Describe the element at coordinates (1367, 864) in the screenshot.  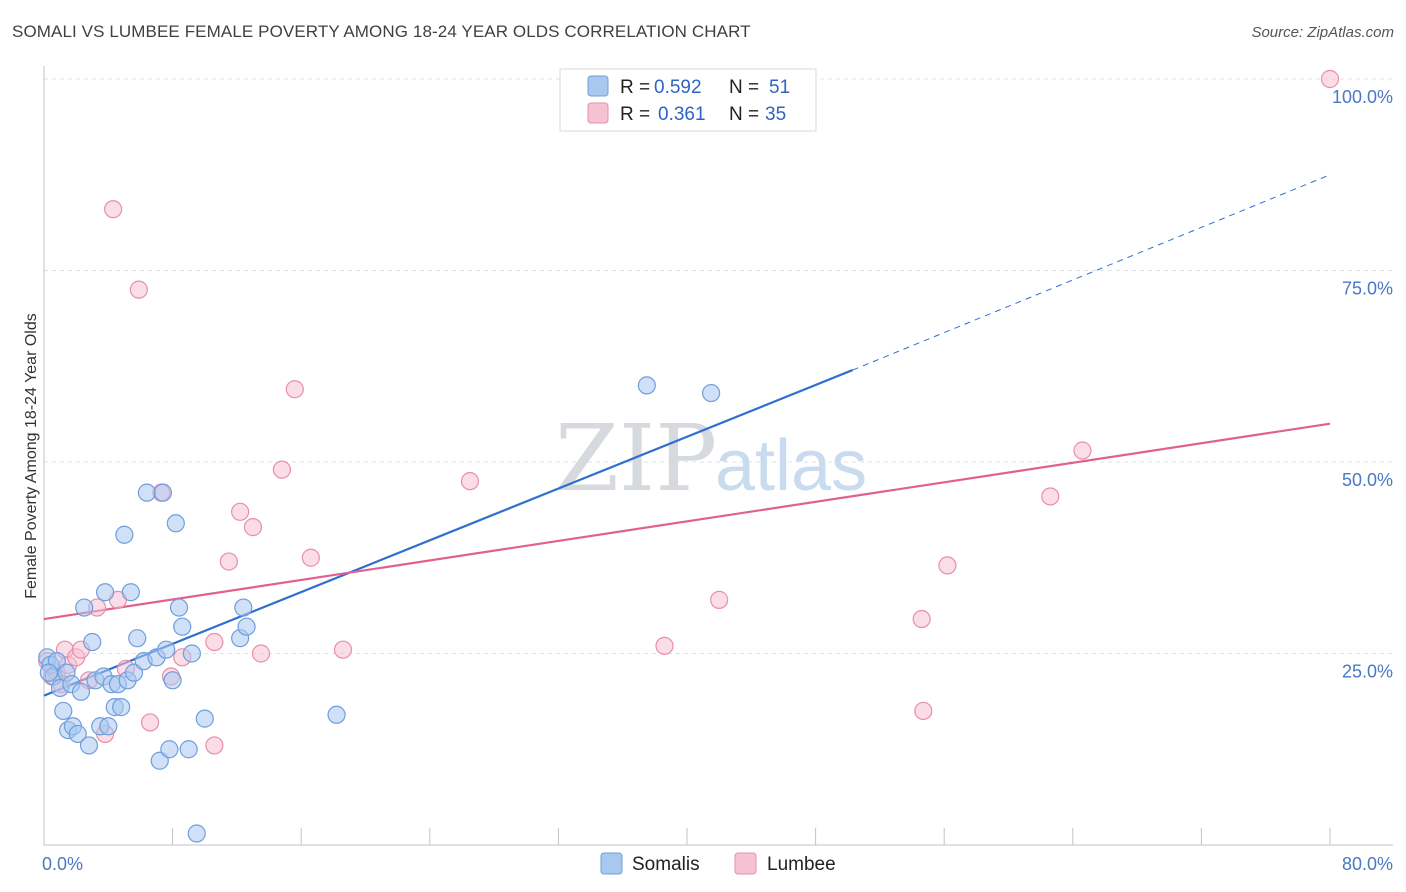
I see `x-tick-label-1: 80.0%` at that location.